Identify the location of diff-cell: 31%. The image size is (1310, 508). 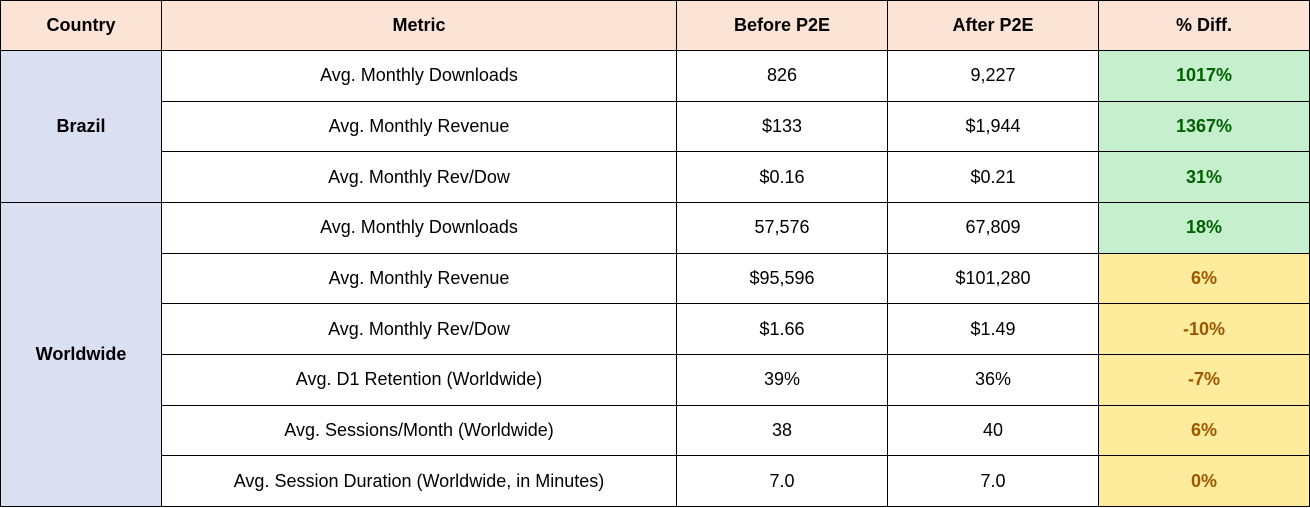
(1204, 177).